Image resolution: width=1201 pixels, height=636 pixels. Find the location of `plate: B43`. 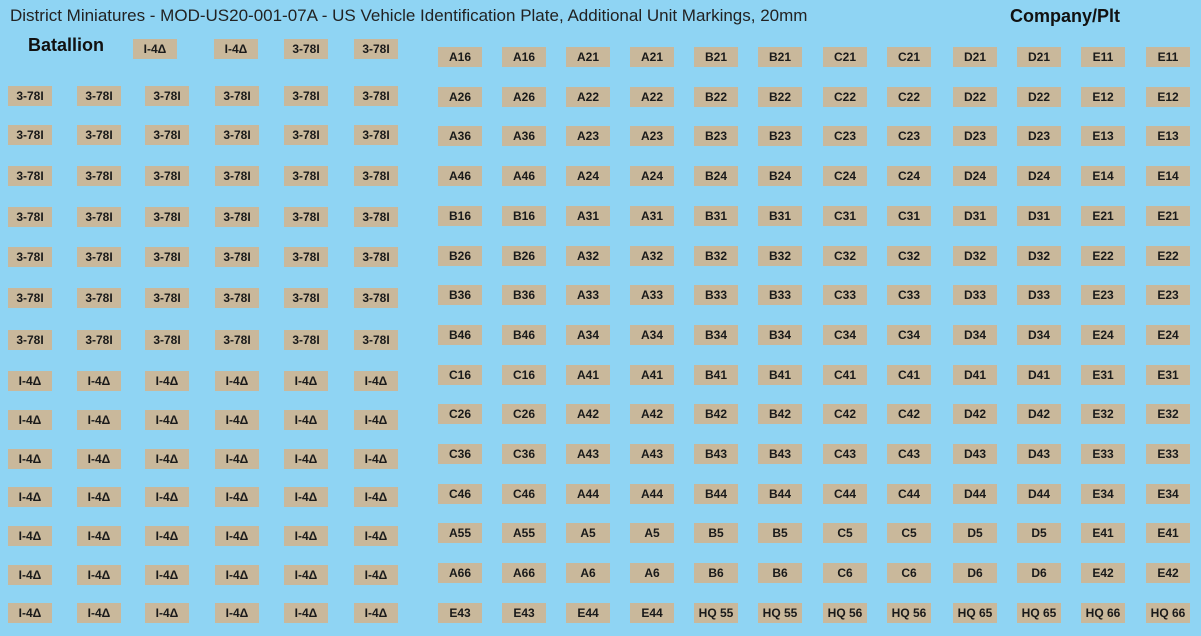

plate: B43 is located at coordinates (780, 454).